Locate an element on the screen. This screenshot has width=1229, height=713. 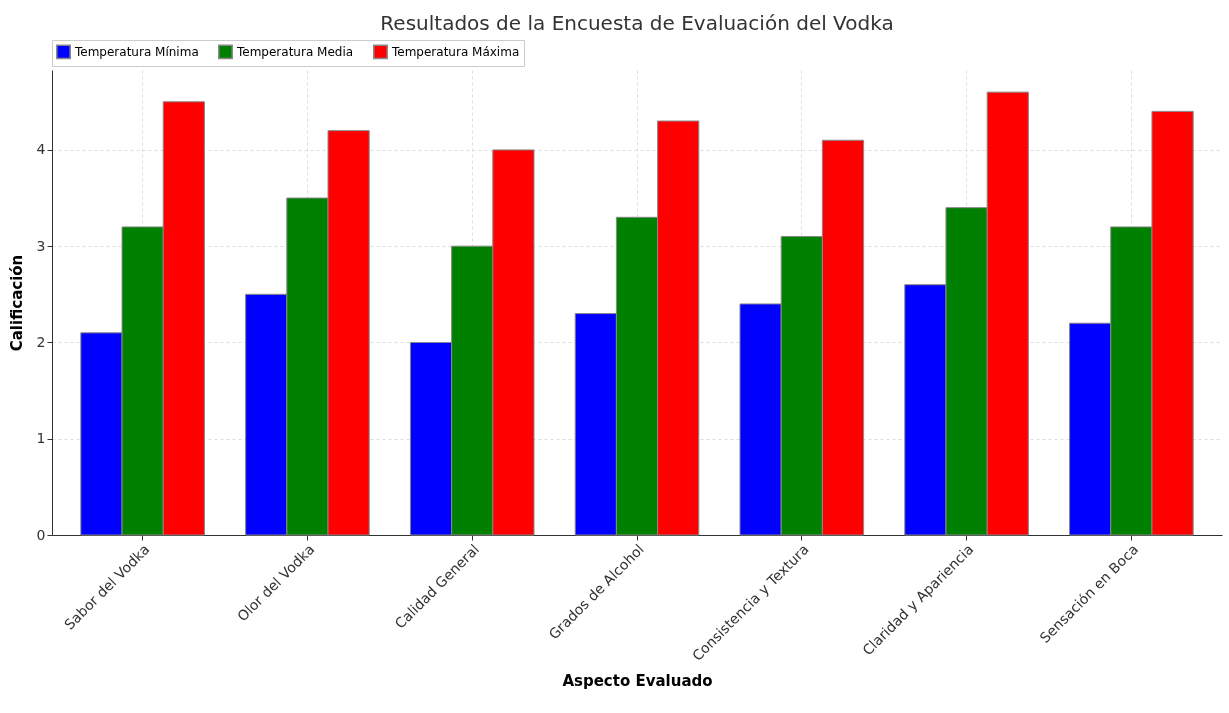
legend-label: Temperatura Media is located at coordinates (295, 51).